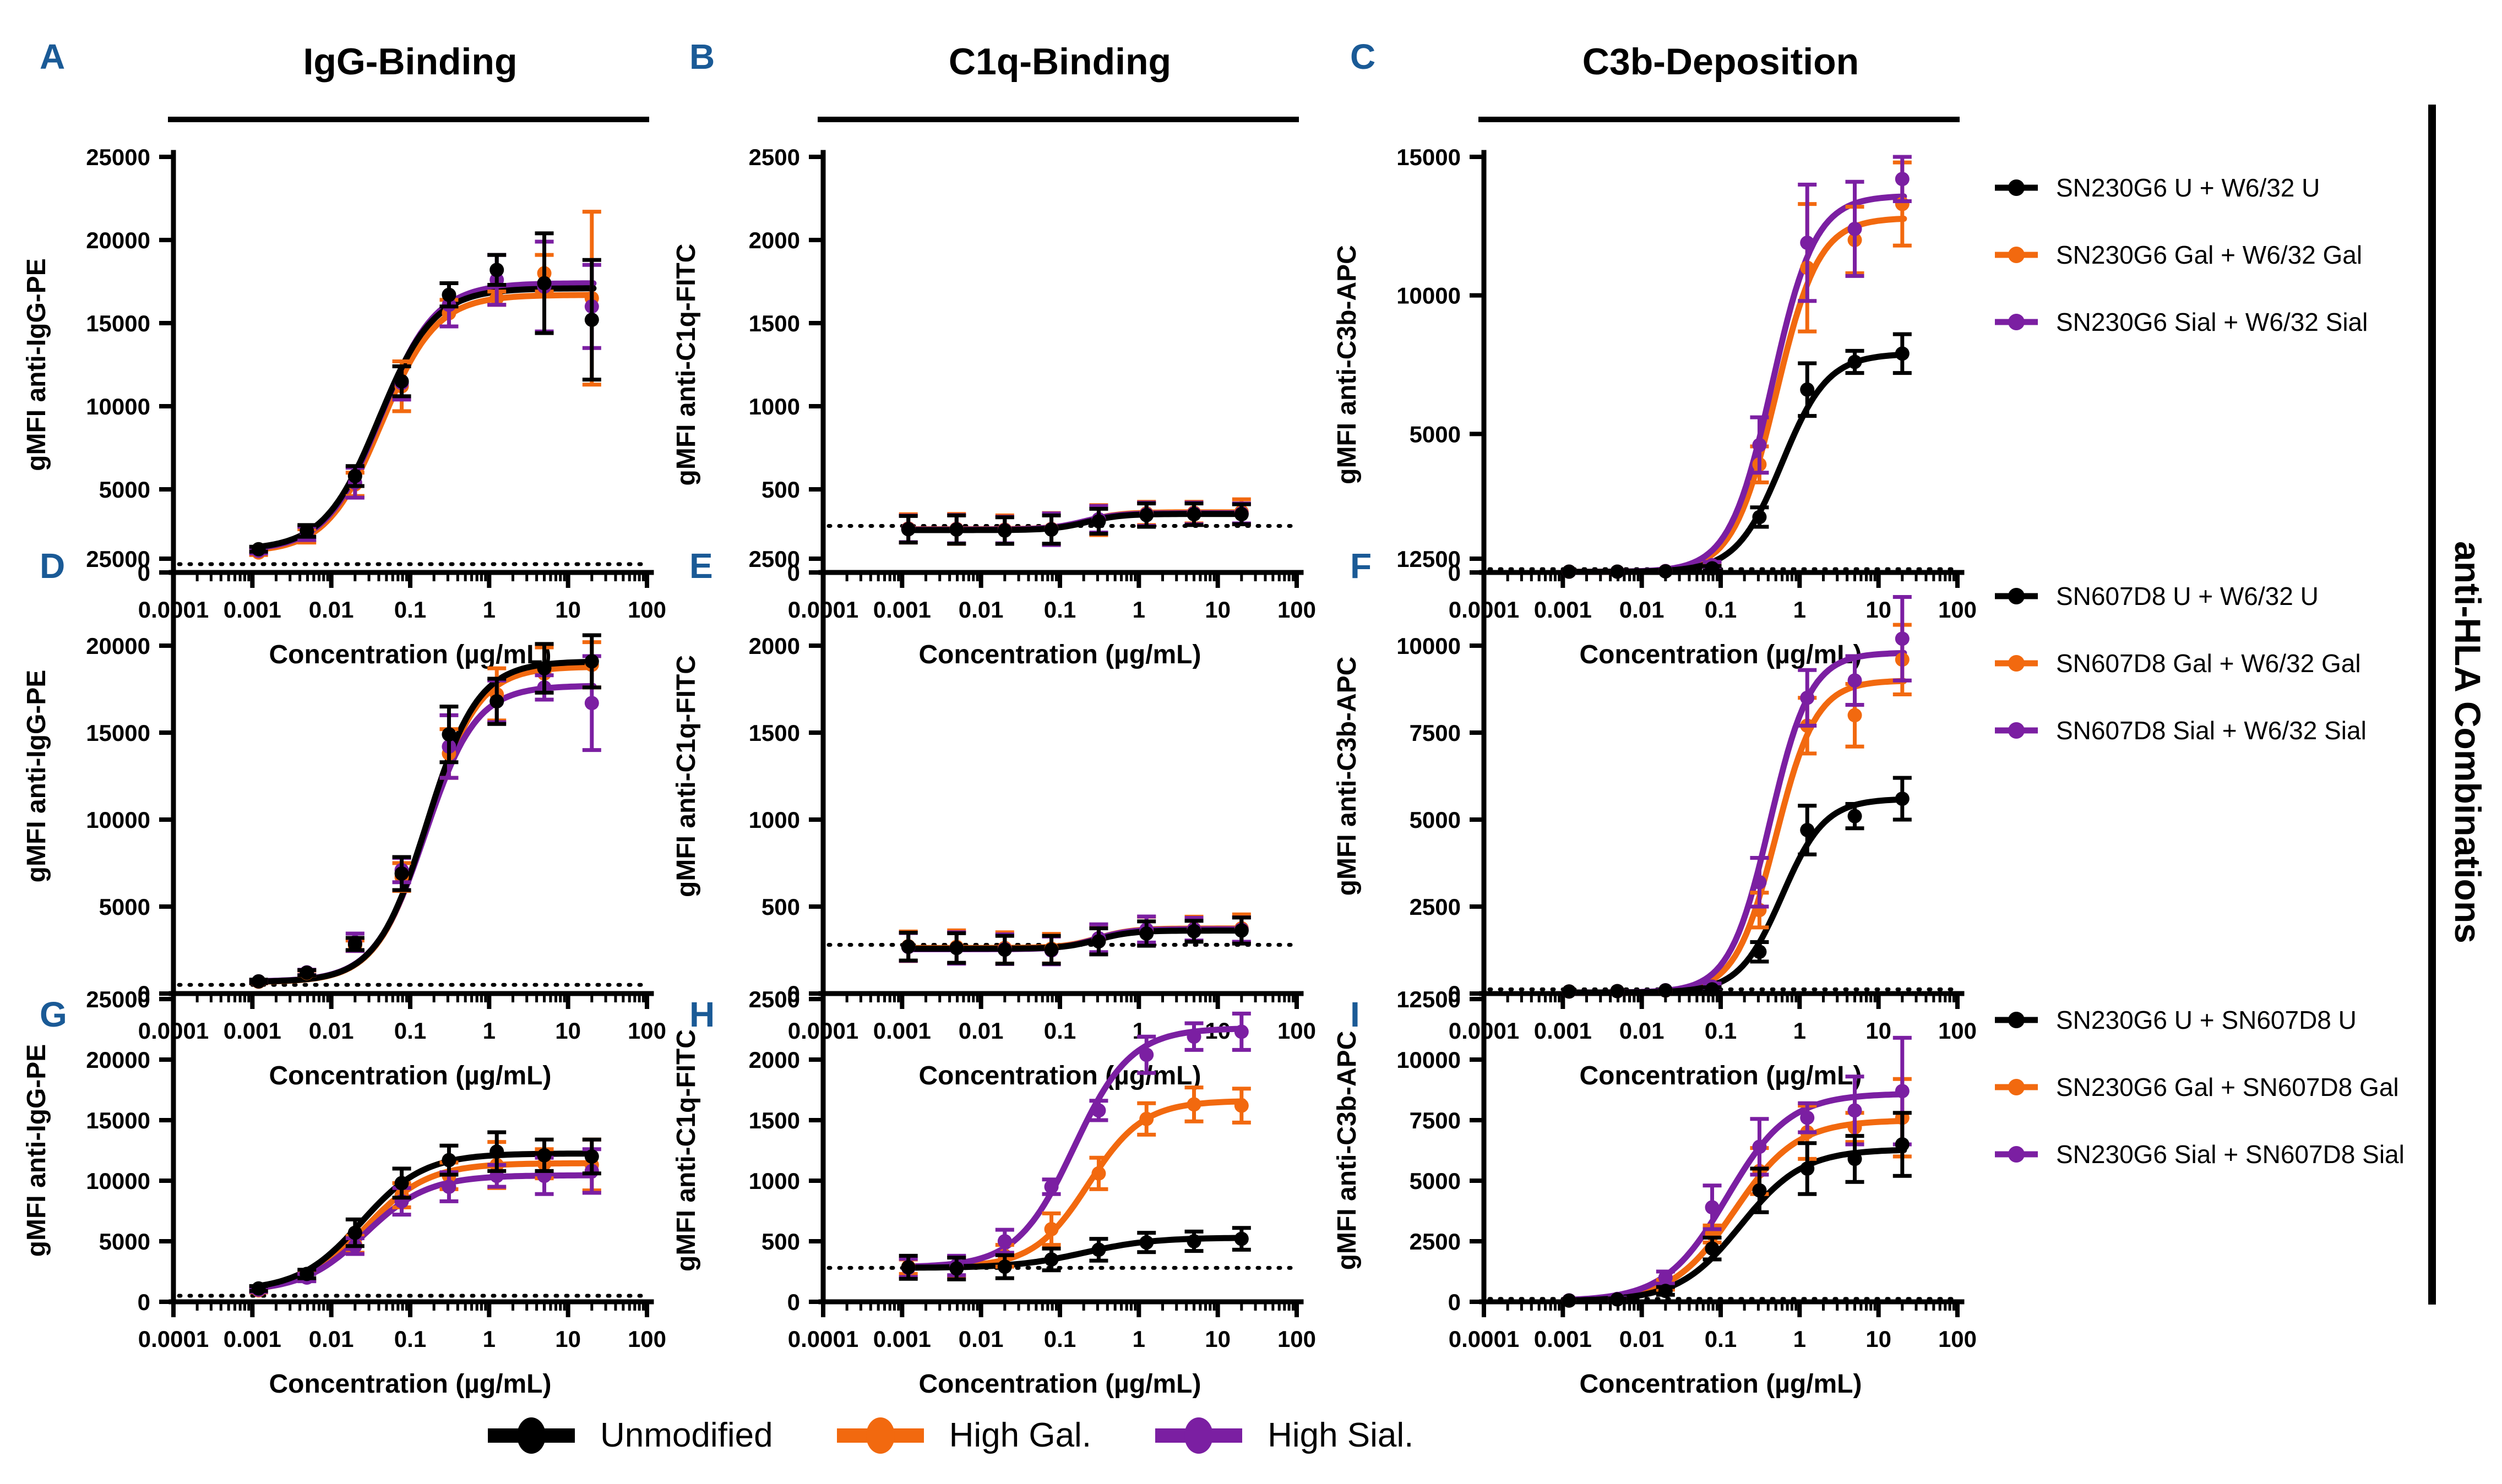 This screenshot has height=1484, width=2502. What do you see at coordinates (2211, 730) in the screenshot?
I see `legend-label: SN607D8 Sial + W6/32 Sial` at bounding box center [2211, 730].